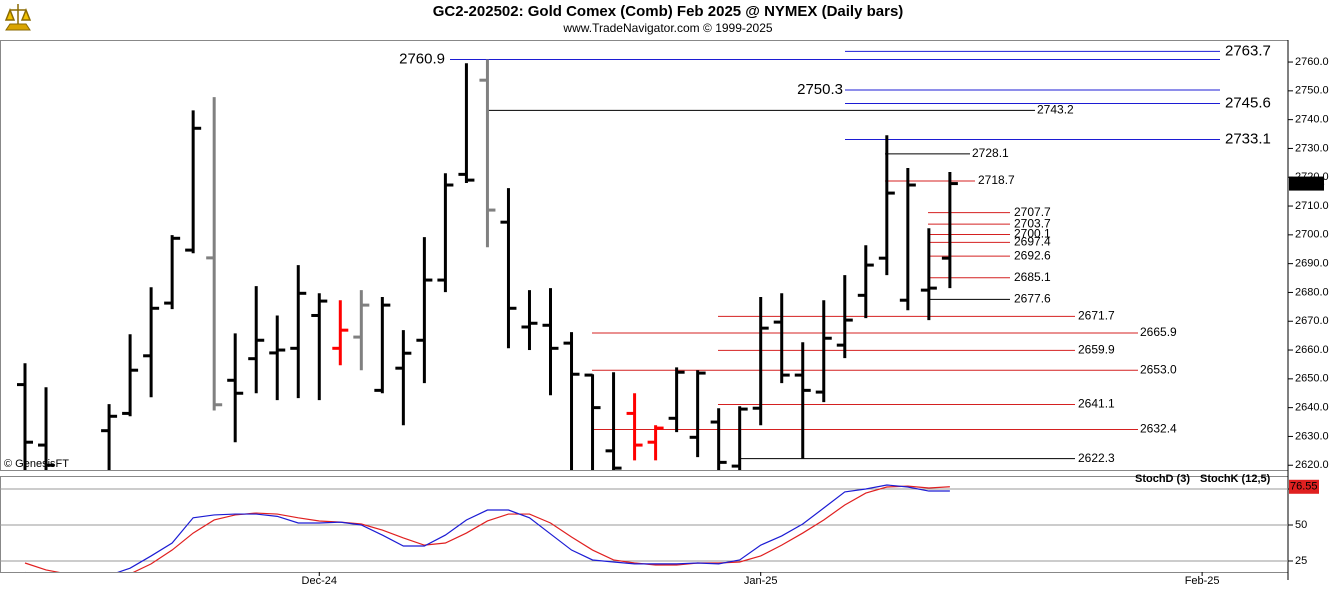  I want to click on level-label: 2692.6, so click(1032, 255).